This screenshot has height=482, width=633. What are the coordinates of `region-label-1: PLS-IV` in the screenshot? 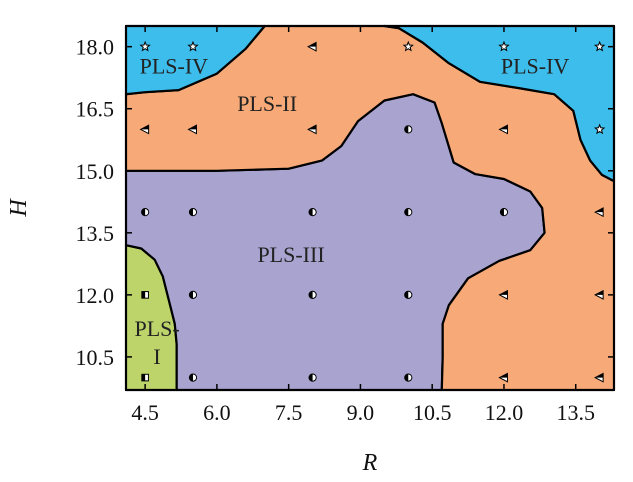 It's located at (535, 66).